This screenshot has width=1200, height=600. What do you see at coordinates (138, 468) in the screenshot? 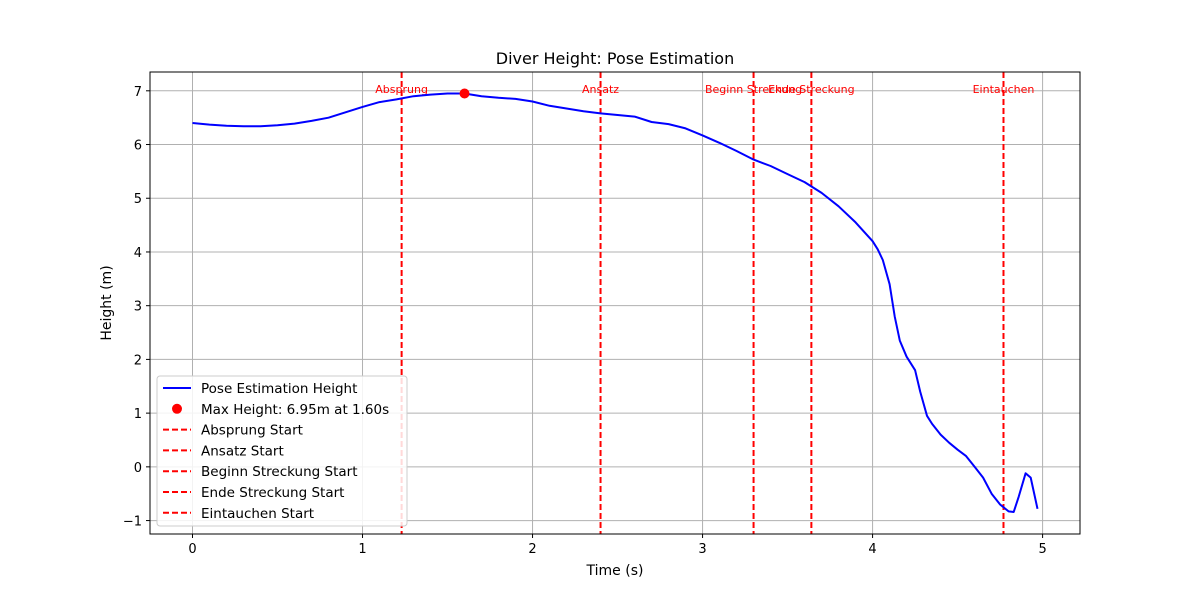
I see `y-tick-label: 0` at bounding box center [138, 468].